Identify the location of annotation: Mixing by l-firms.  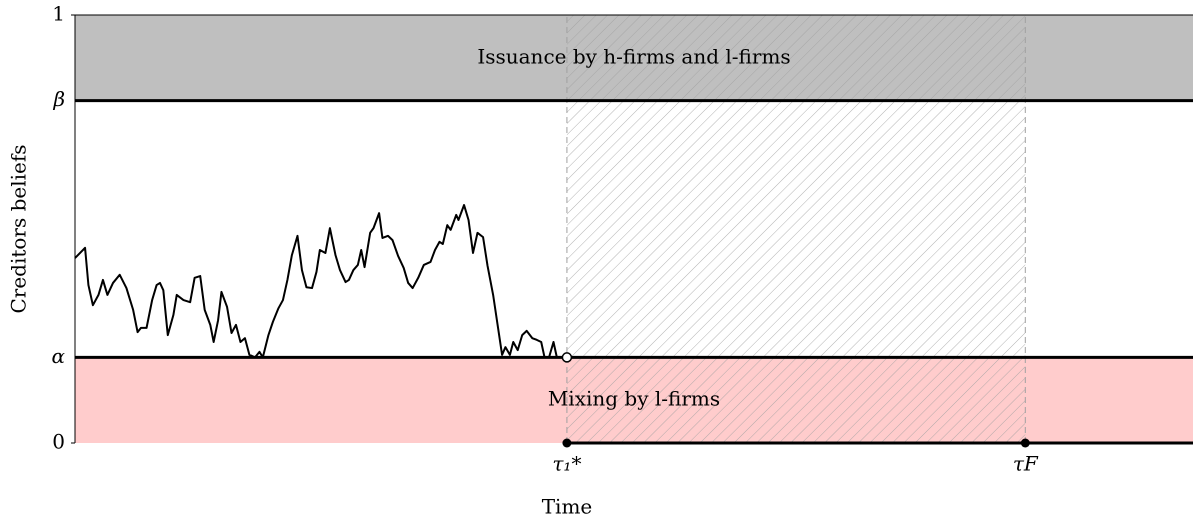
(634, 399).